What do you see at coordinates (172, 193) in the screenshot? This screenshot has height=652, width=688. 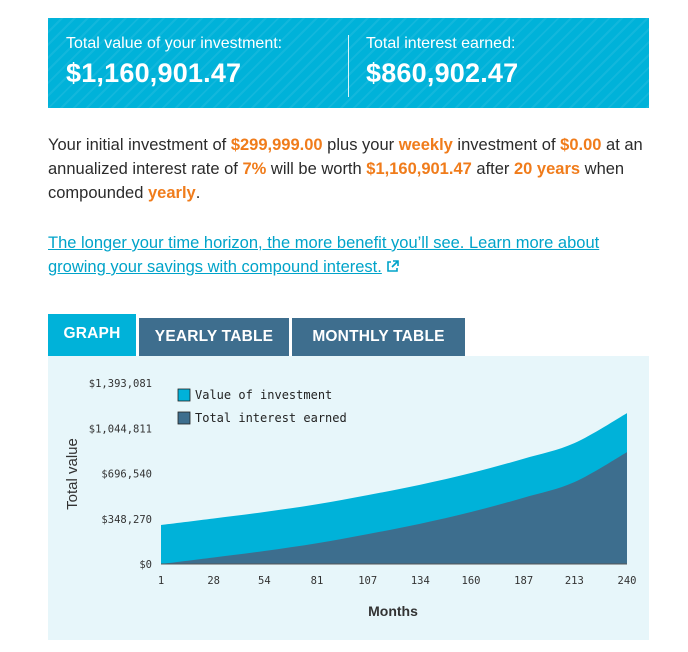 I see `compounding-frequency: yearly` at bounding box center [172, 193].